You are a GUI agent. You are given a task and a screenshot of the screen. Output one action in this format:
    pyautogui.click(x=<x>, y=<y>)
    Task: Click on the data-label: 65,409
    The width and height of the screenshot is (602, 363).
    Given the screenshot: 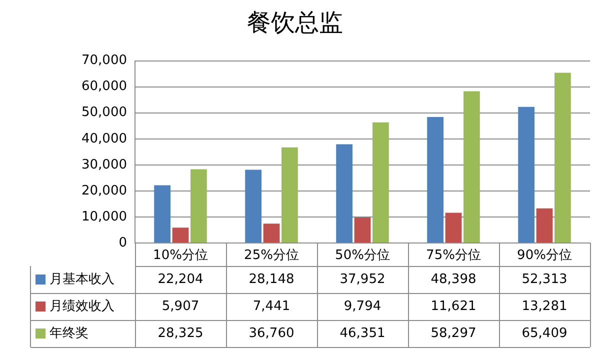 What is the action you would take?
    pyautogui.click(x=545, y=333)
    